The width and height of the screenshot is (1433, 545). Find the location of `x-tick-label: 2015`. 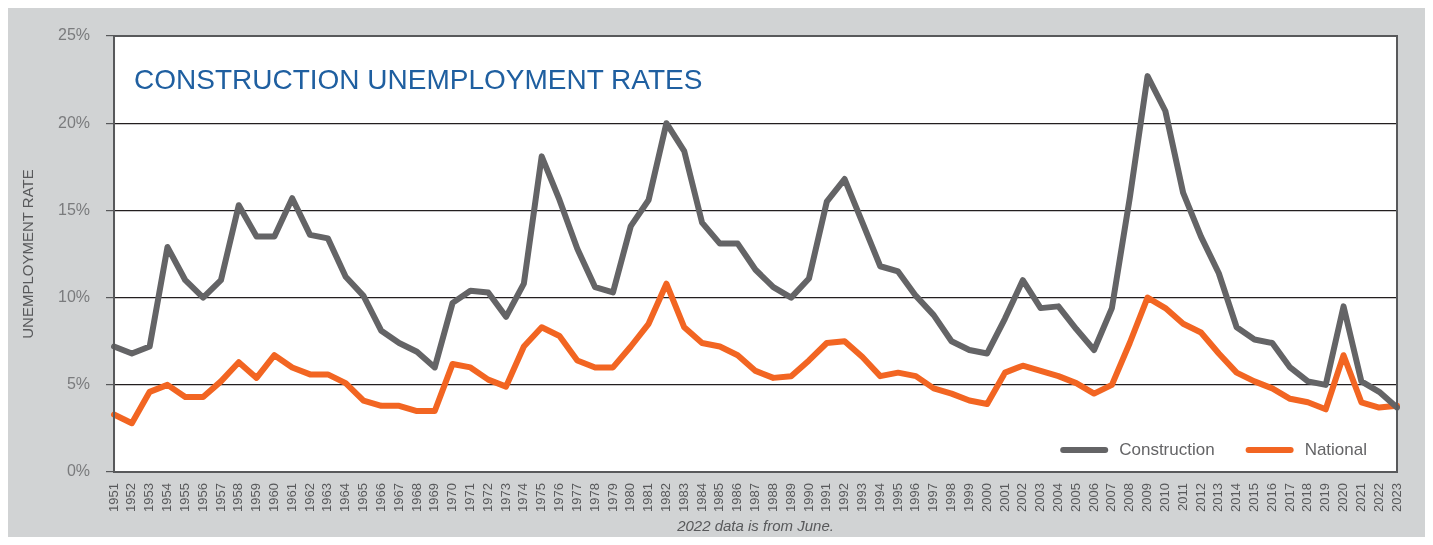

x-tick-label: 2015 is located at coordinates (1254, 497).